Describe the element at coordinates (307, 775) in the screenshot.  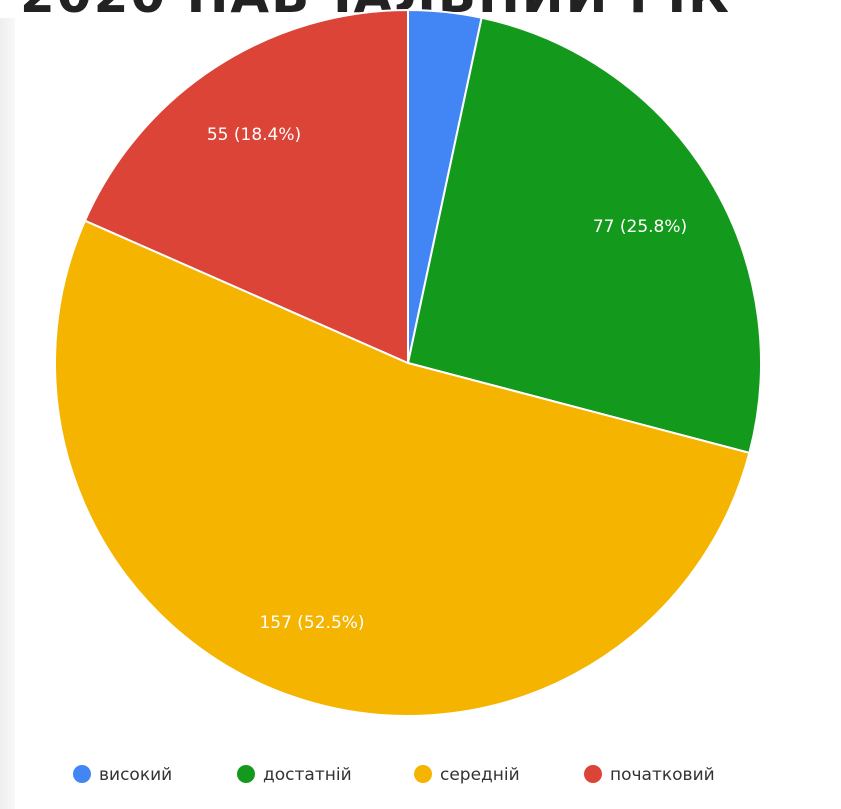
I see `legend-label-2: достатній` at that location.